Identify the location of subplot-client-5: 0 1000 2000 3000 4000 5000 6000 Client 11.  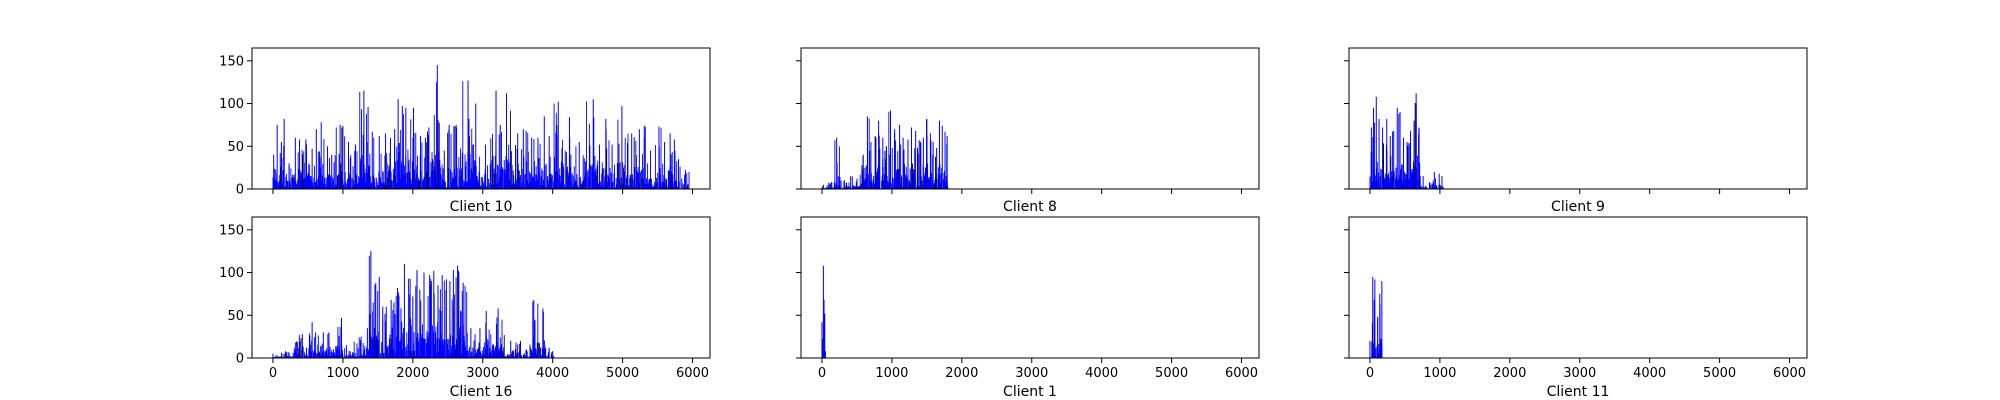
(1576, 308).